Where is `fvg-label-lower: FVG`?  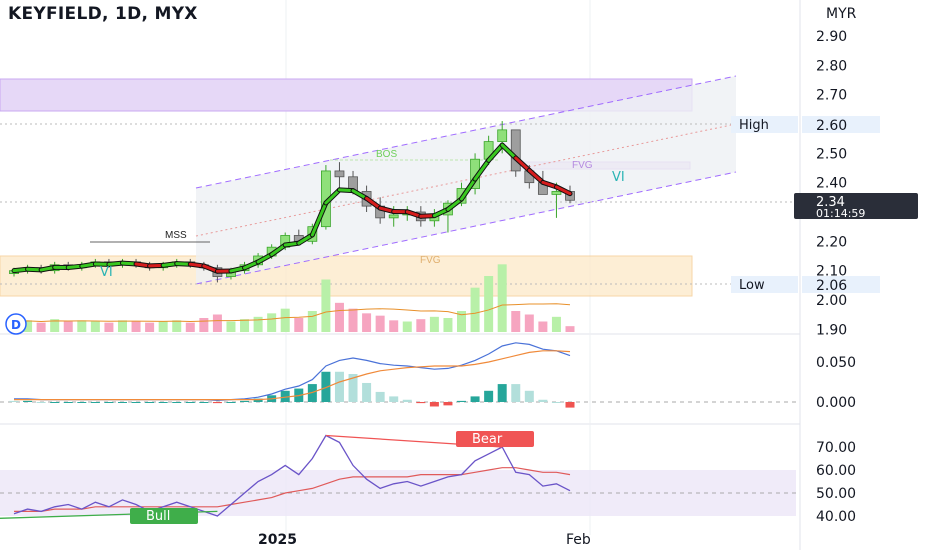
fvg-label-lower: FVG is located at coordinates (430, 260).